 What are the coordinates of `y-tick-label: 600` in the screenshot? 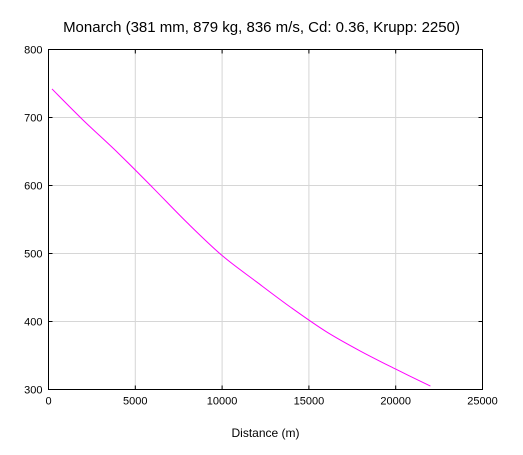 It's located at (33, 187).